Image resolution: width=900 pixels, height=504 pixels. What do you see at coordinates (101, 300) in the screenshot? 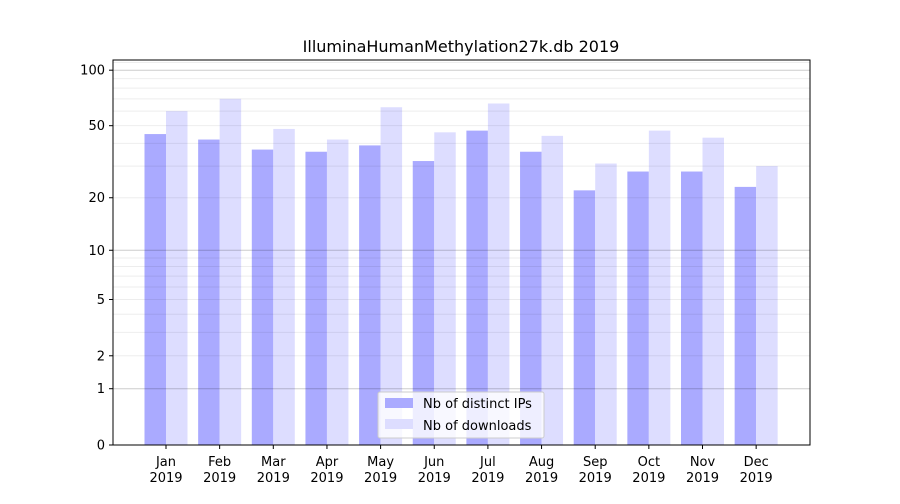
I see `y-tick-label: 5` at bounding box center [101, 300].